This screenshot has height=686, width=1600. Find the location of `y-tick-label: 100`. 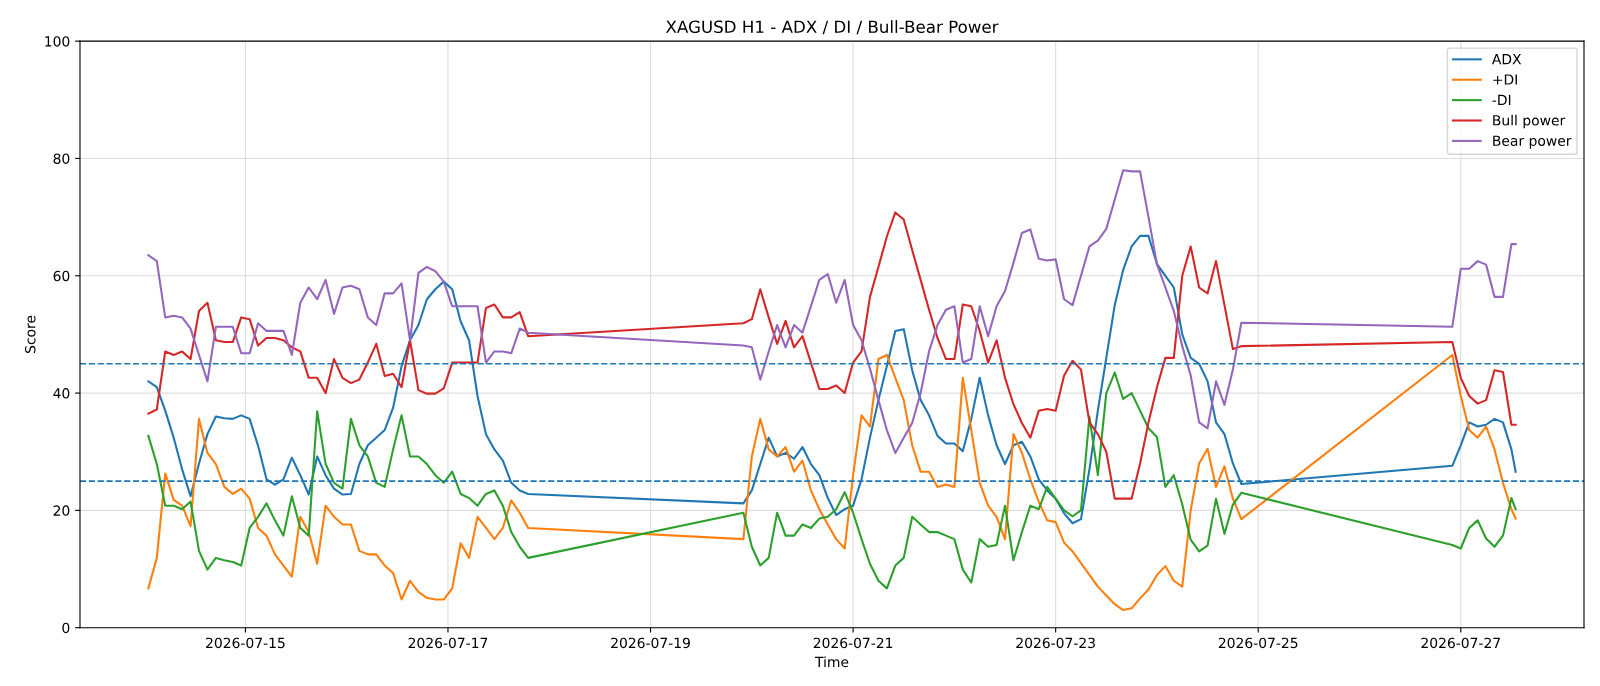

y-tick-label: 100 is located at coordinates (57, 41).